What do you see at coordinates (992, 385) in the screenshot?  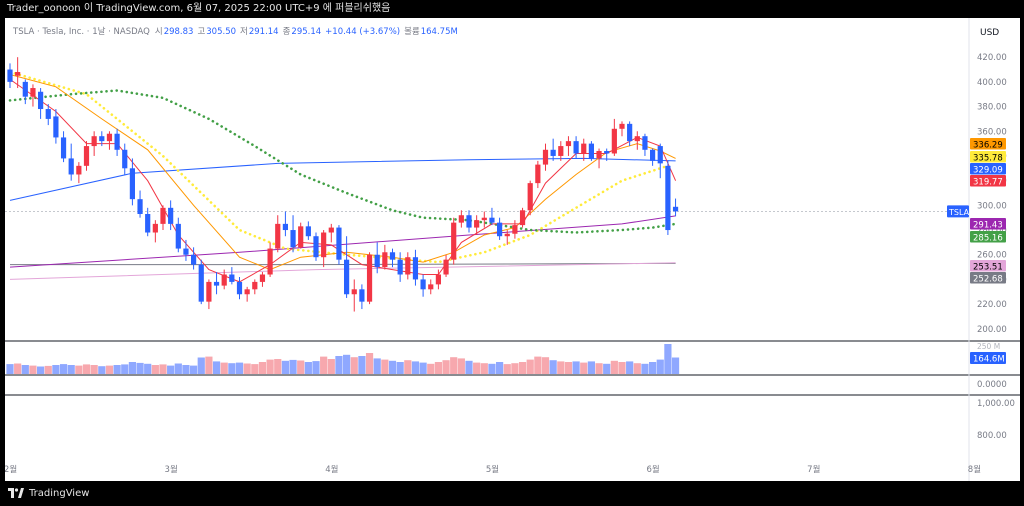 I see `lower-tick-label: 0.0000` at bounding box center [992, 385].